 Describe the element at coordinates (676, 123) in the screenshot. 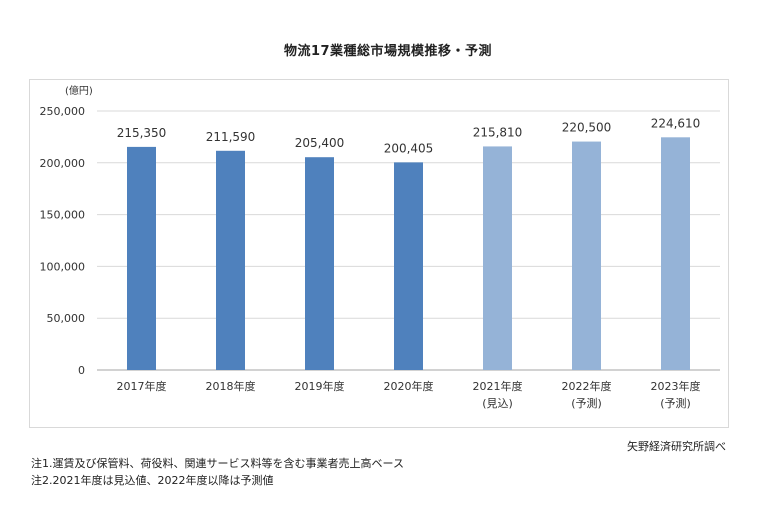

I see `data-label: 224,610` at that location.